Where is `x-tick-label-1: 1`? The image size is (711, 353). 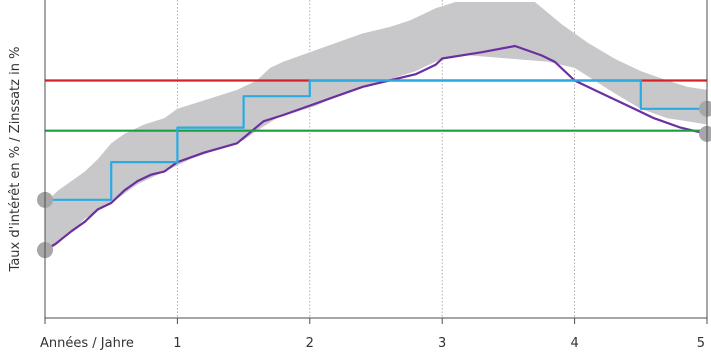
x-tick-label-1: 1 is located at coordinates (177, 343).